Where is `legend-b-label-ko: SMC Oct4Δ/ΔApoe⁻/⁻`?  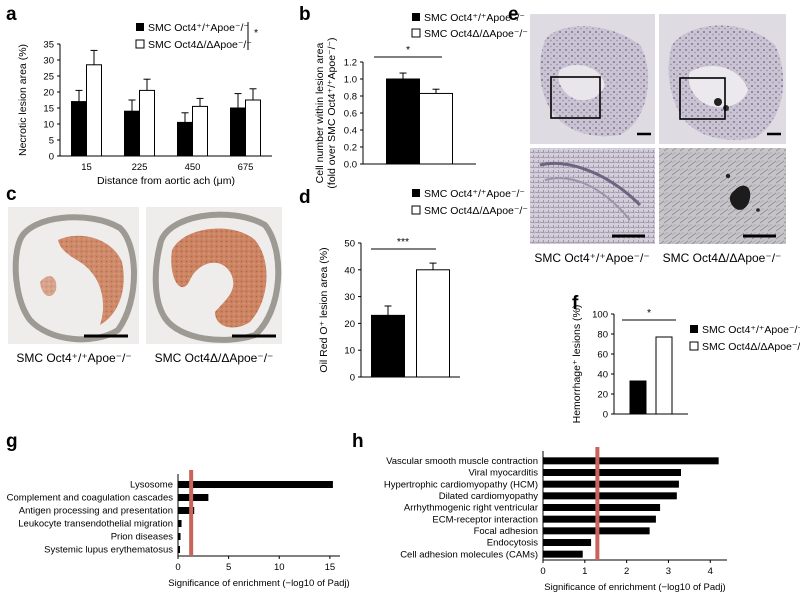
legend-b-label-ko: SMC Oct4Δ/ΔApoe⁻/⁻ is located at coordinates (476, 34).